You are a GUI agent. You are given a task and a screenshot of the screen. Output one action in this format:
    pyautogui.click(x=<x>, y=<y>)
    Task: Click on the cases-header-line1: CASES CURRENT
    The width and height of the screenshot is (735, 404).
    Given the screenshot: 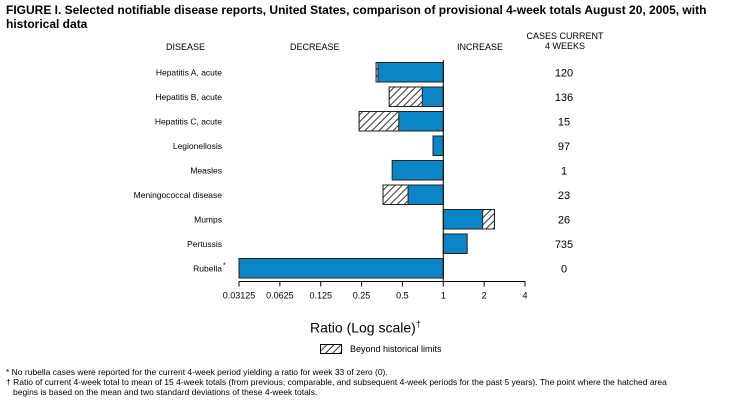 What is the action you would take?
    pyautogui.click(x=565, y=36)
    